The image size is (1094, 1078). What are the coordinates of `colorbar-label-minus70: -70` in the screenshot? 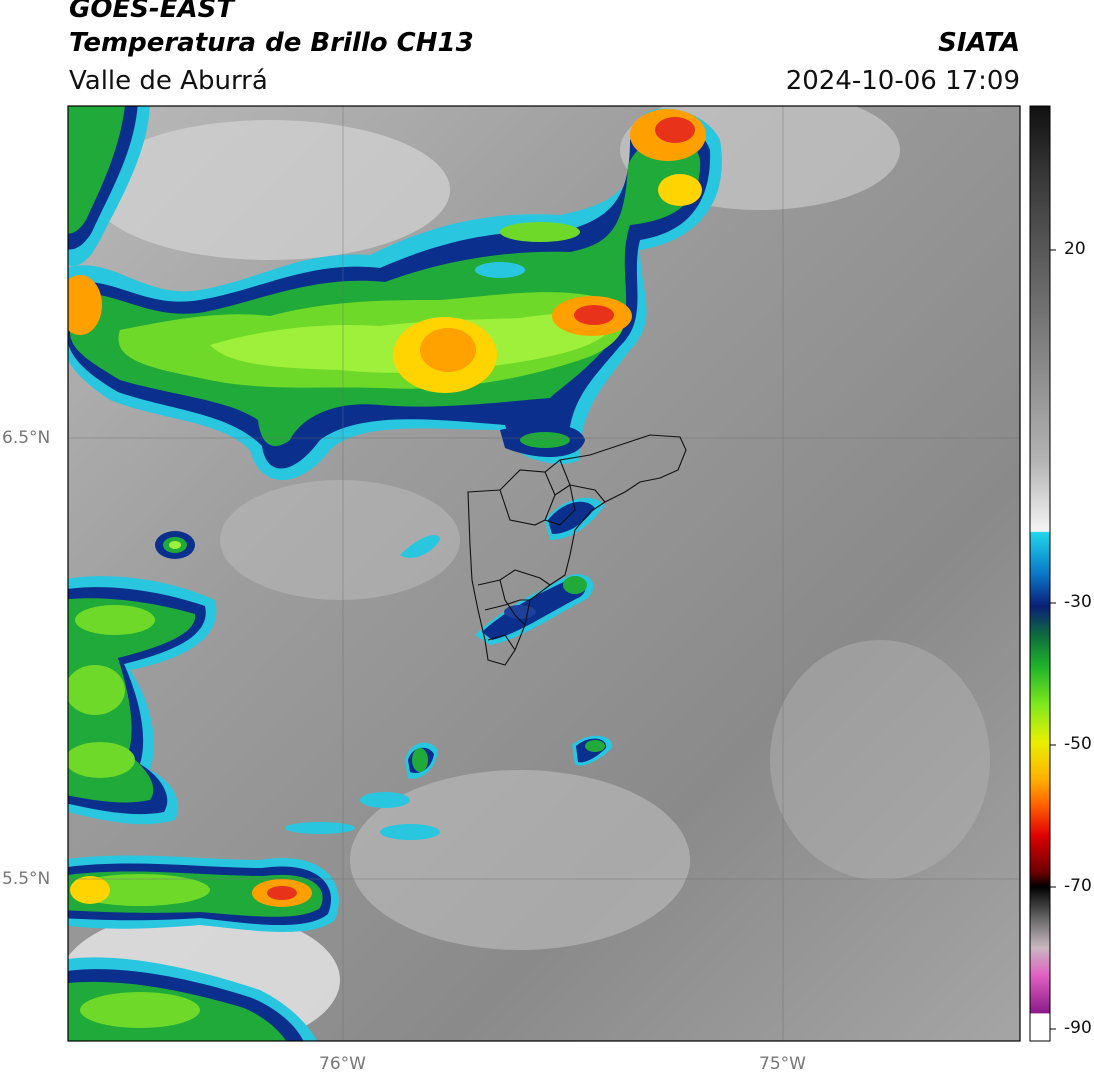 It's located at (1078, 886).